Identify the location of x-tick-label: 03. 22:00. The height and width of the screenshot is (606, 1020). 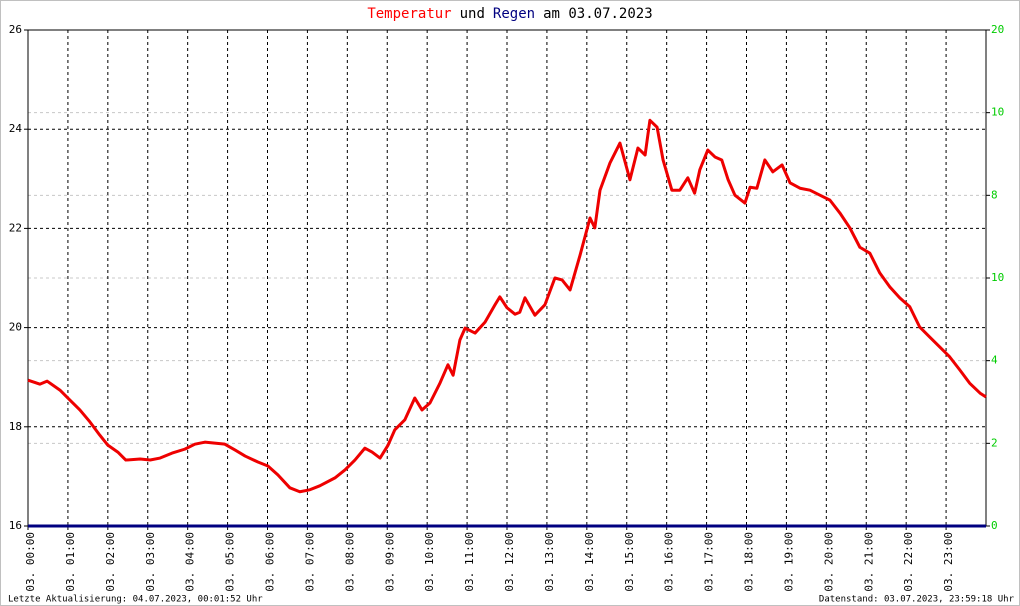
(908, 562).